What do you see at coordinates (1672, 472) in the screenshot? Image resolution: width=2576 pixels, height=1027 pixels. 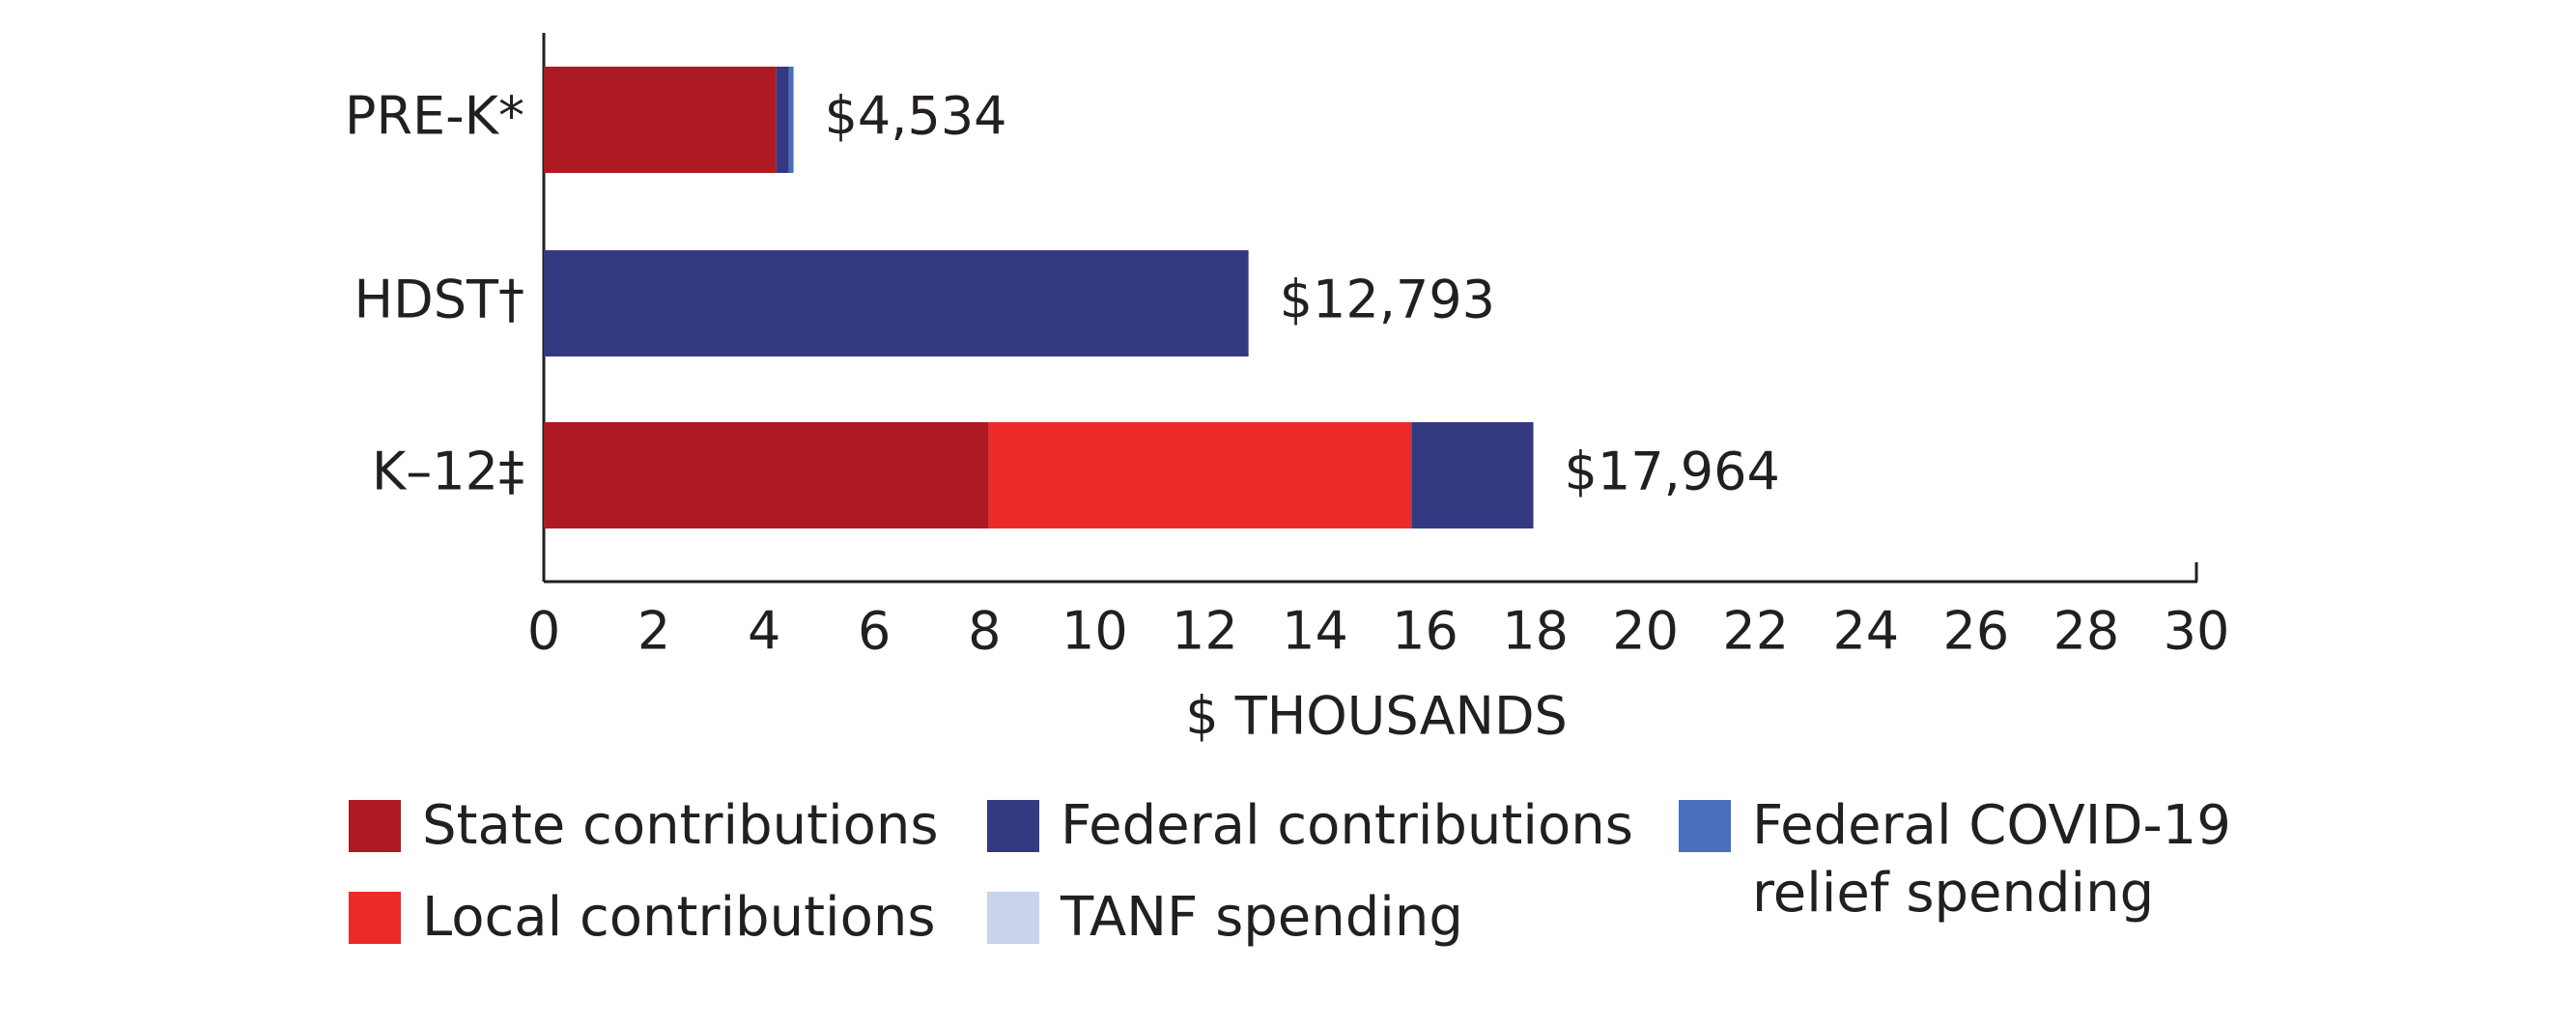 I see `total-label: $17,964` at bounding box center [1672, 472].